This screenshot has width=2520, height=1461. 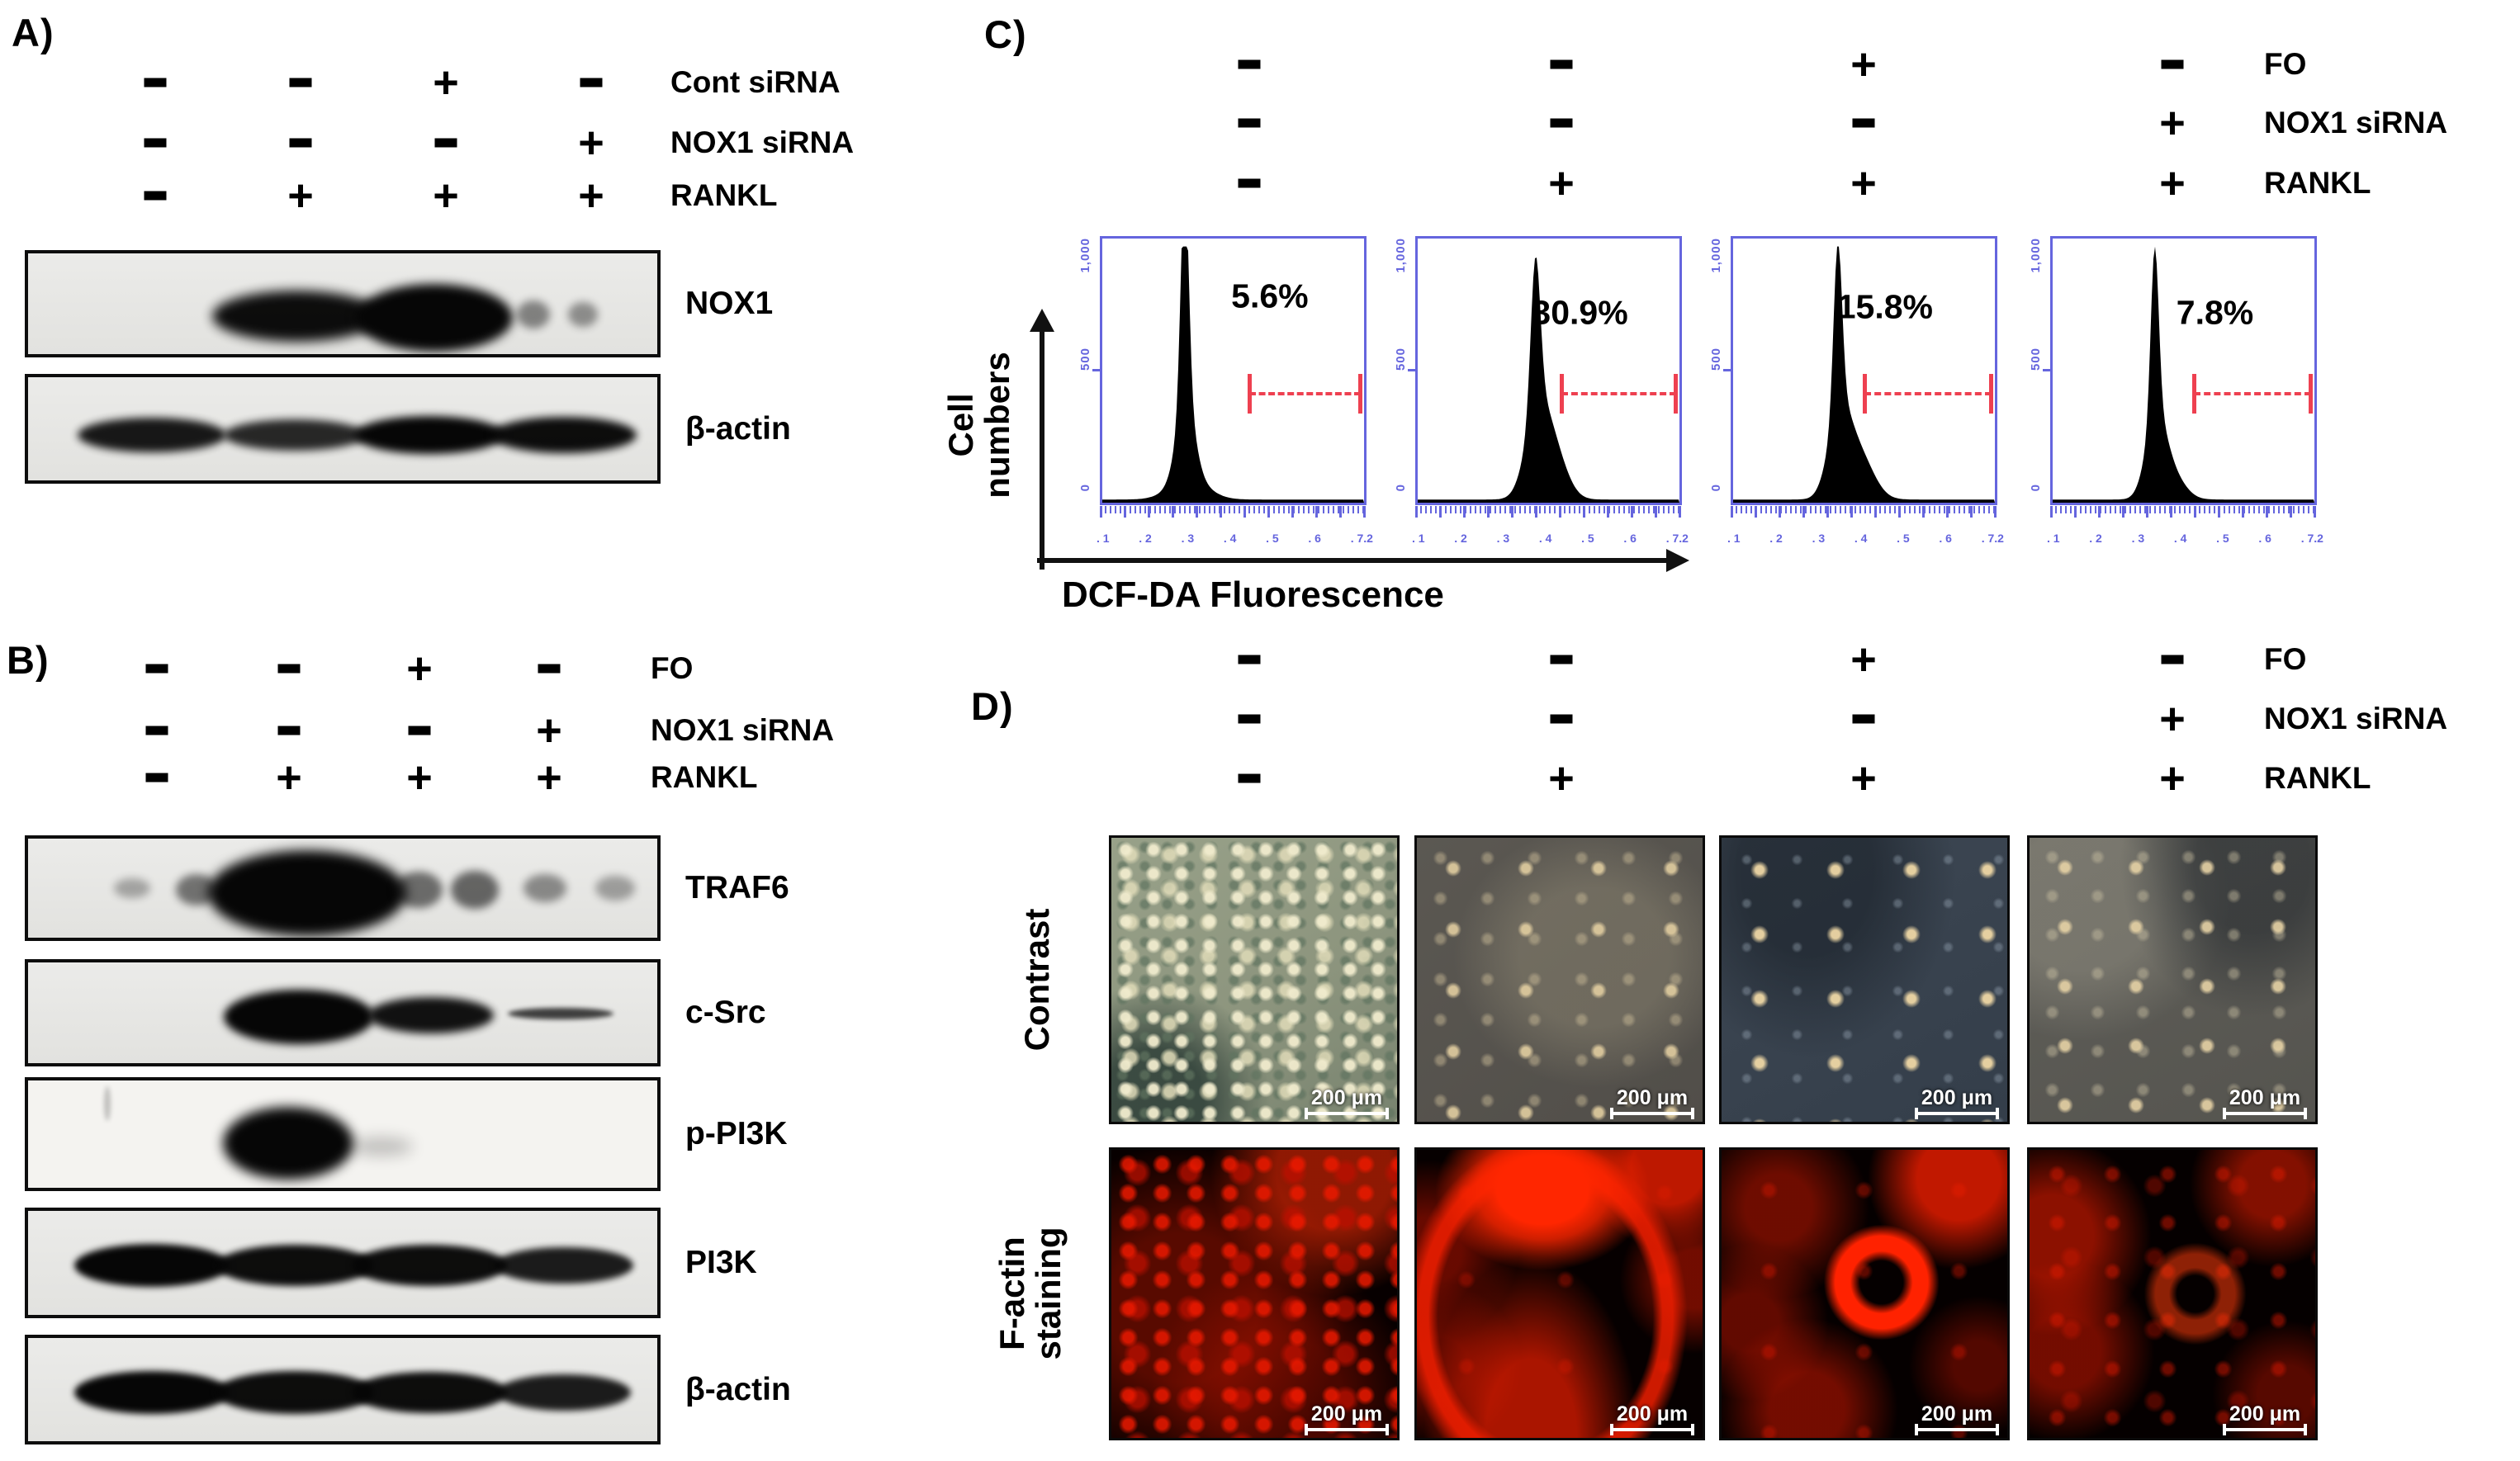 I want to click on y-axis-title: Cell numbers, so click(x=978, y=425).